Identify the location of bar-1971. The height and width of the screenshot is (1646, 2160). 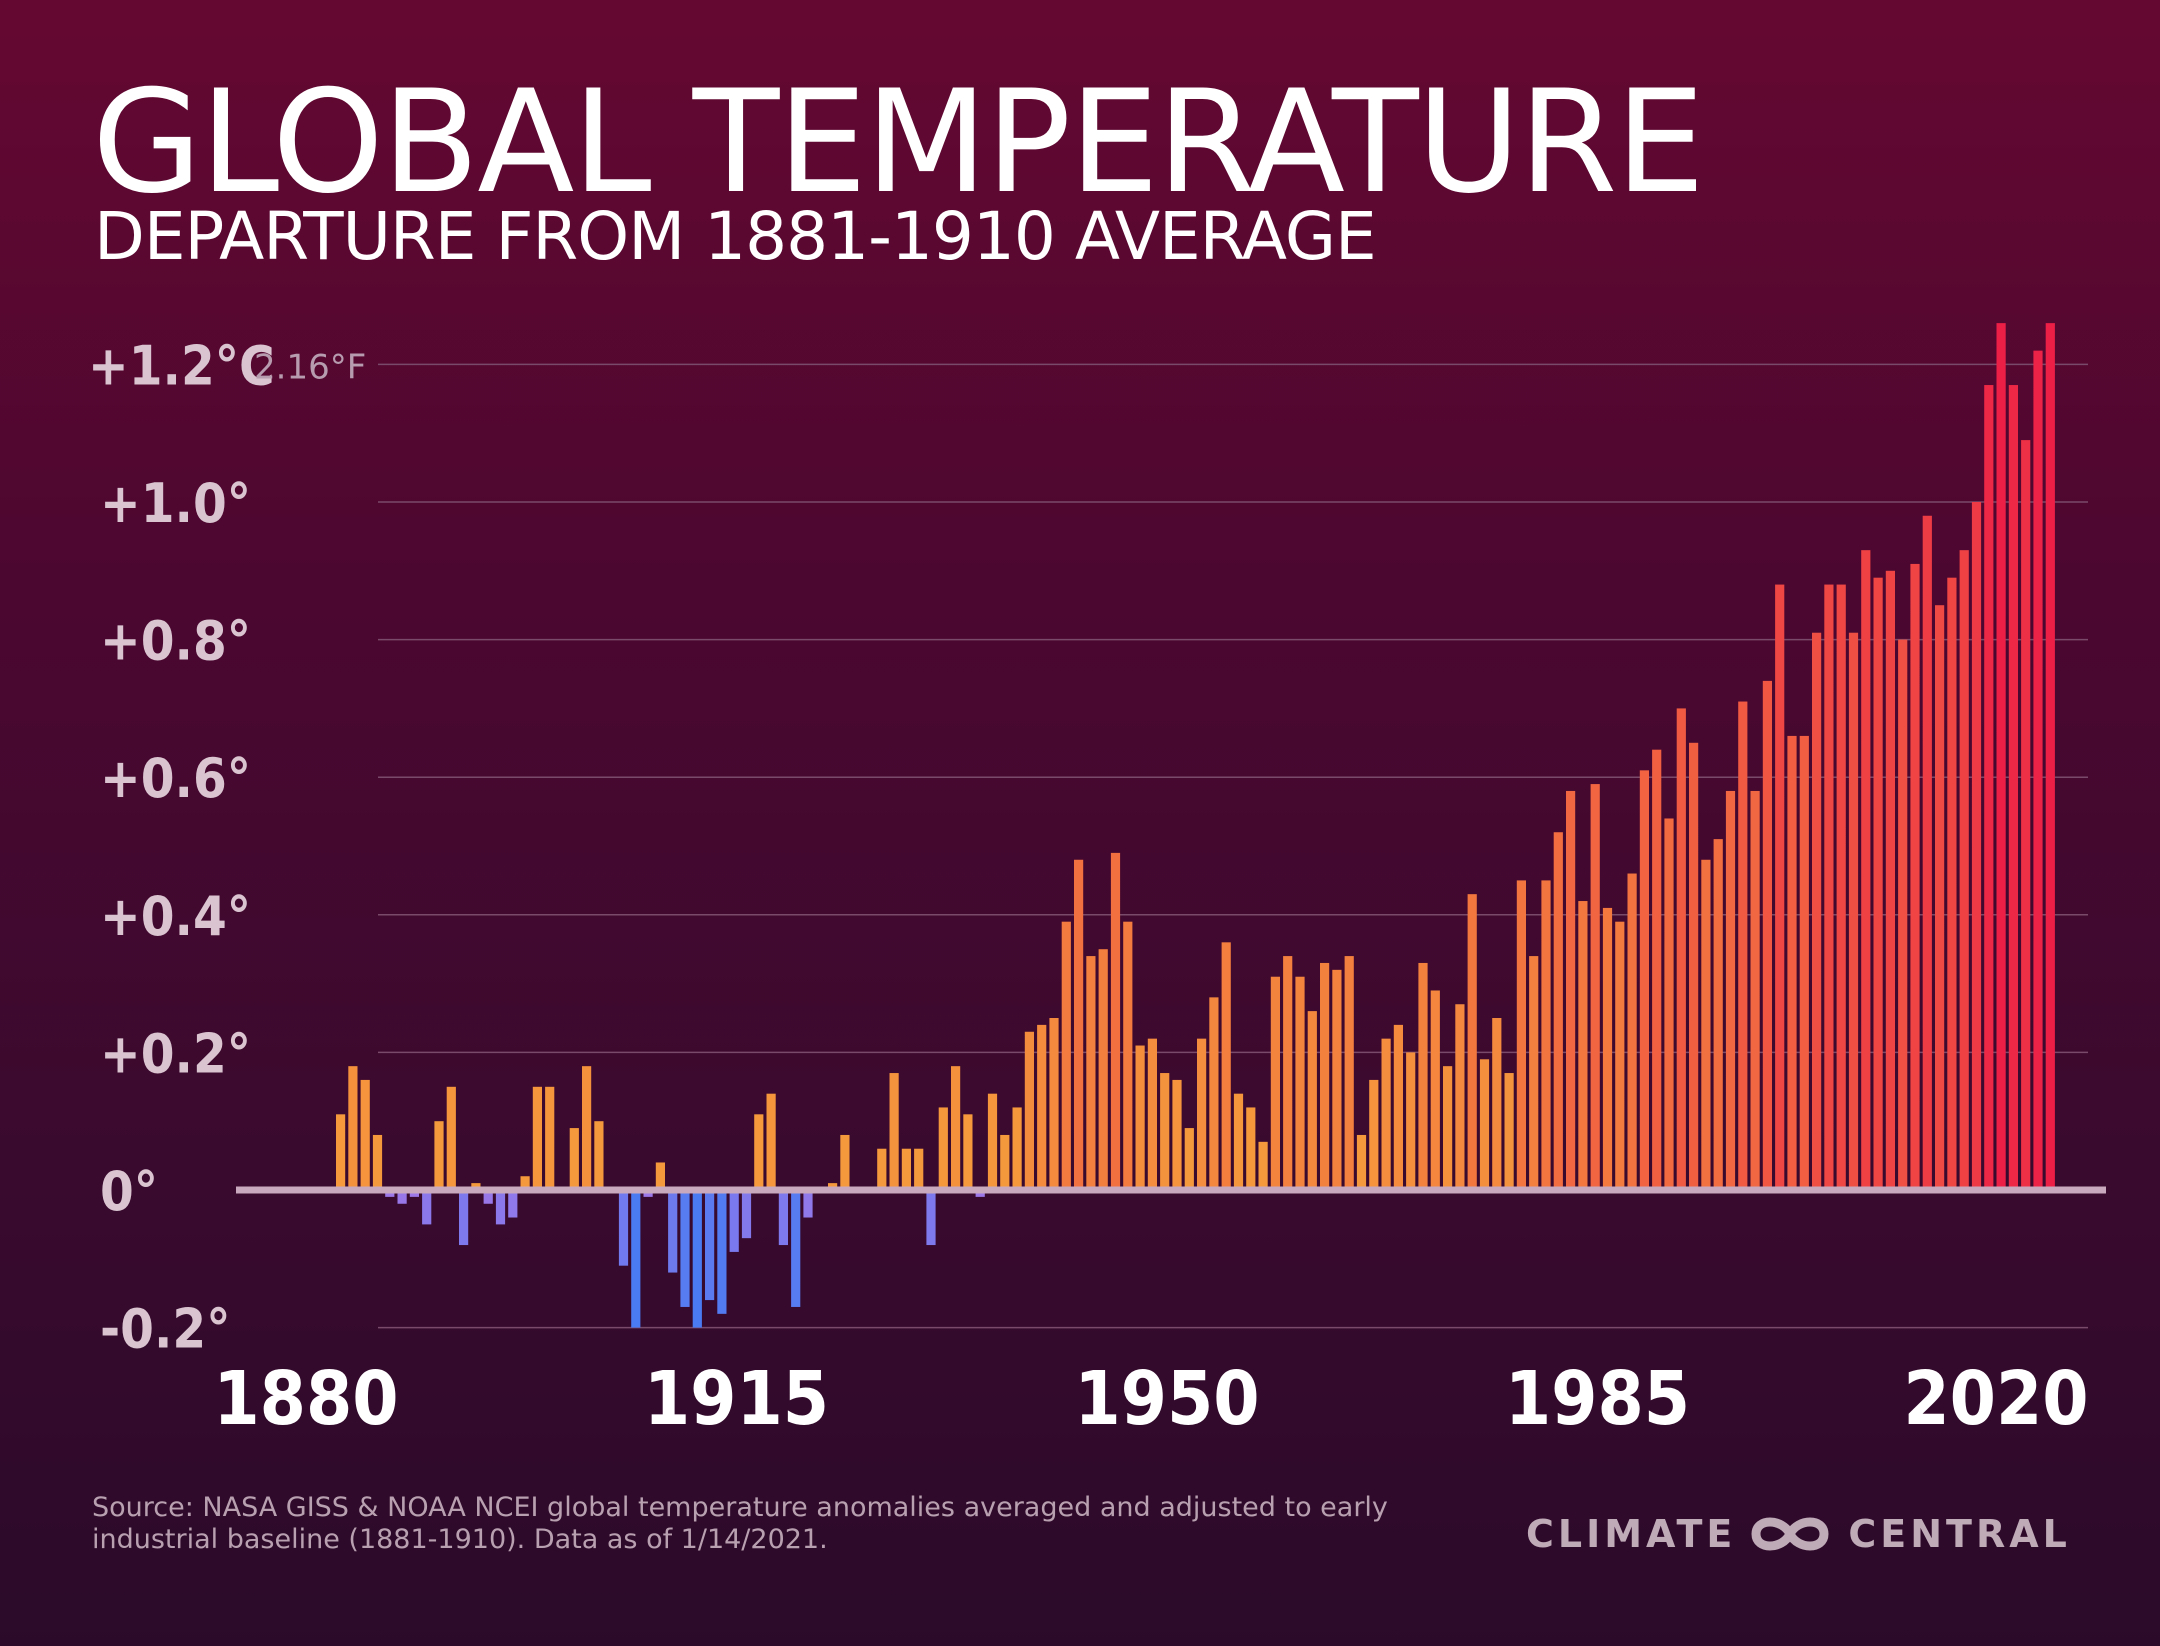
(1460, 1097).